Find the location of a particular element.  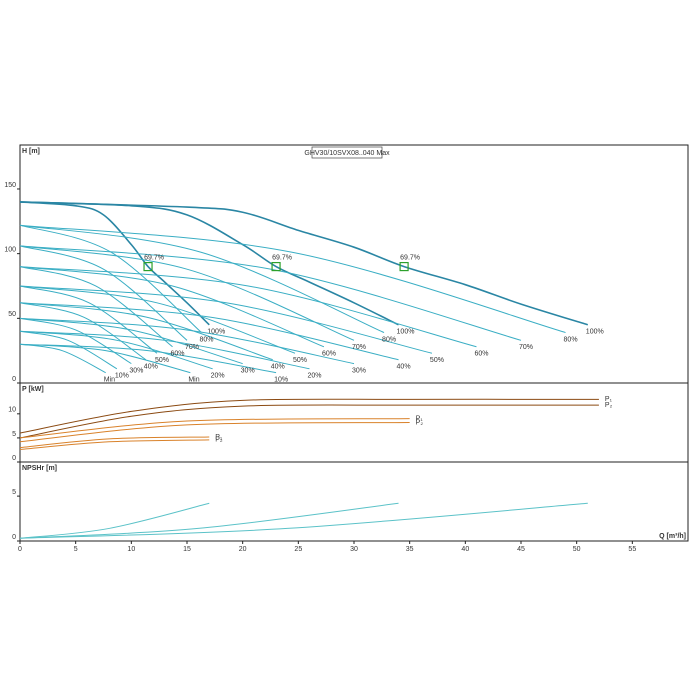

y-tick-label: 10 is located at coordinates (12, 410).